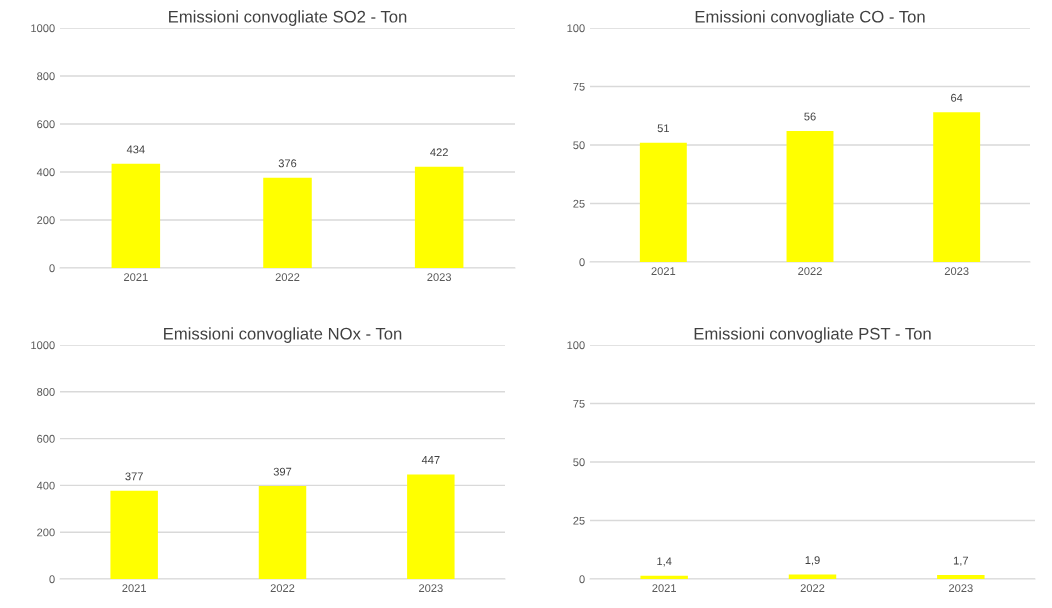 This screenshot has width=1052, height=608. What do you see at coordinates (812, 561) in the screenshot?
I see `data-label: 1,9` at bounding box center [812, 561].